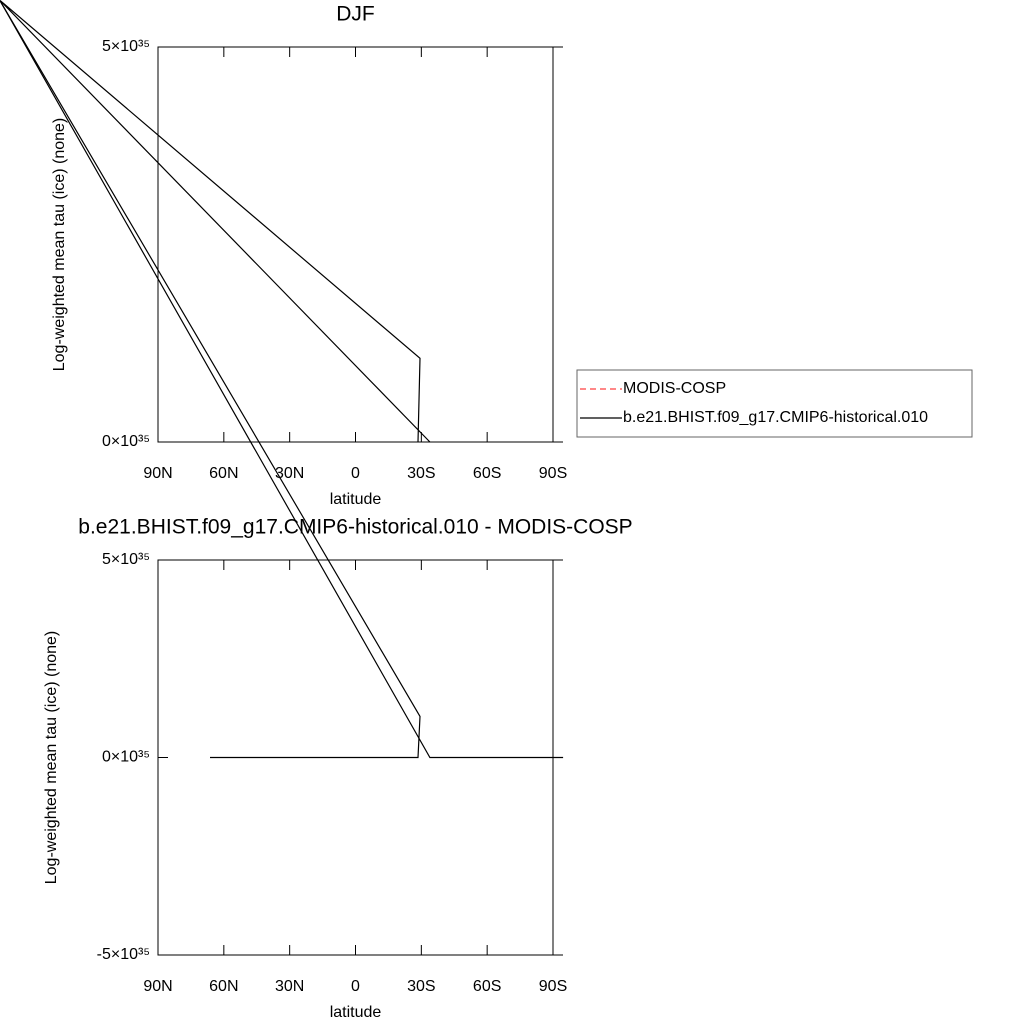 The height and width of the screenshot is (1024, 1024). I want to click on legend-box, so click(774, 403).